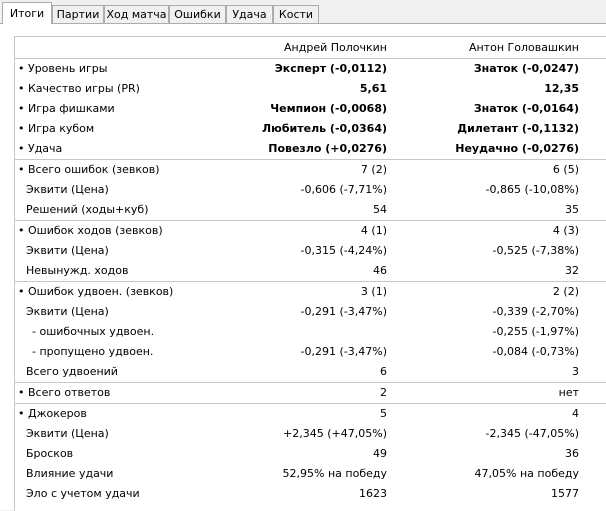  Describe the element at coordinates (302, 493) in the screenshot. I see `table-row: Эло с учетом удачи 1623 1577` at that location.